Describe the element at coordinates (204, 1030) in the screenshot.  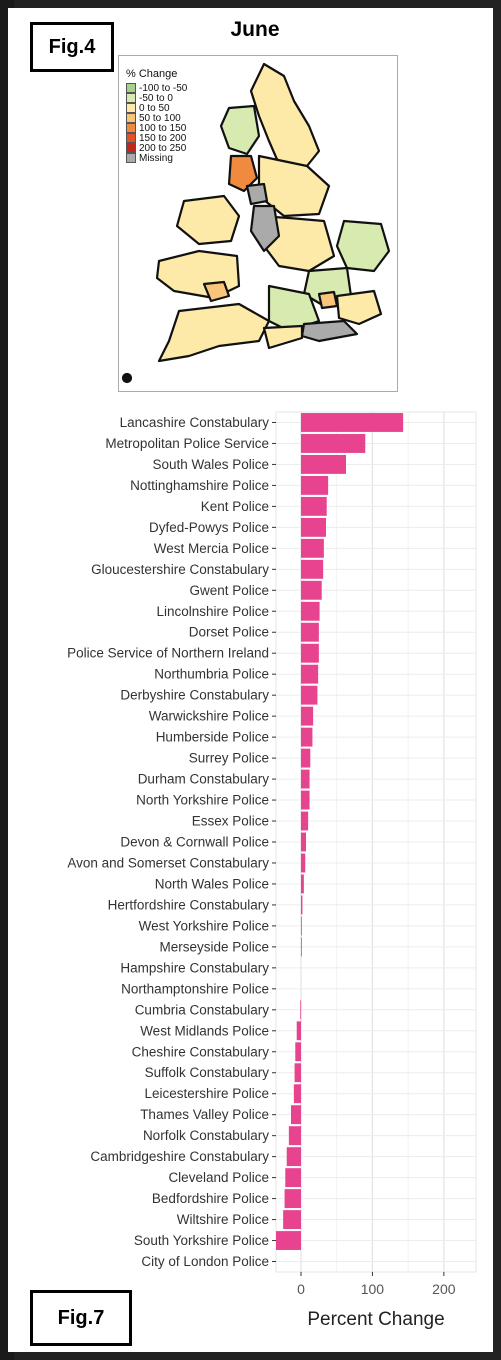
I see `y-tick-label: West Midlands Police` at that location.